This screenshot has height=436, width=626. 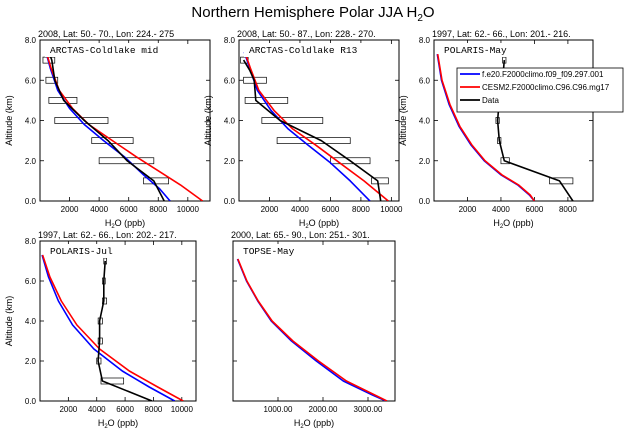 I want to click on legend-frame, so click(x=540, y=90).